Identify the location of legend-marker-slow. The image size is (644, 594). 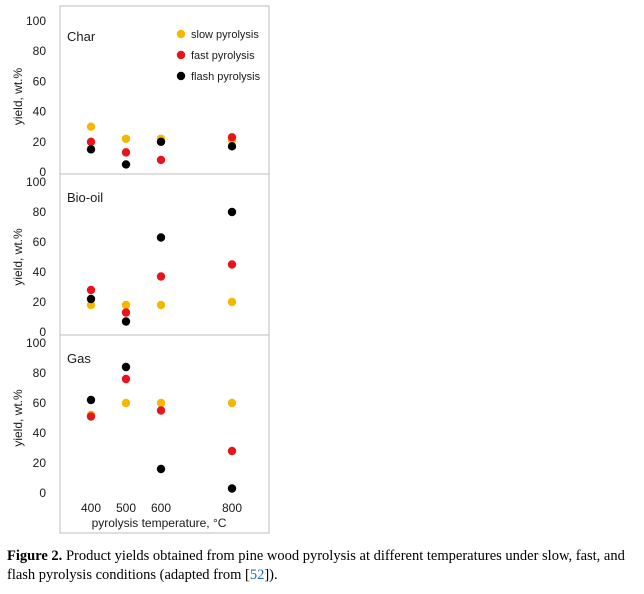
(181, 34).